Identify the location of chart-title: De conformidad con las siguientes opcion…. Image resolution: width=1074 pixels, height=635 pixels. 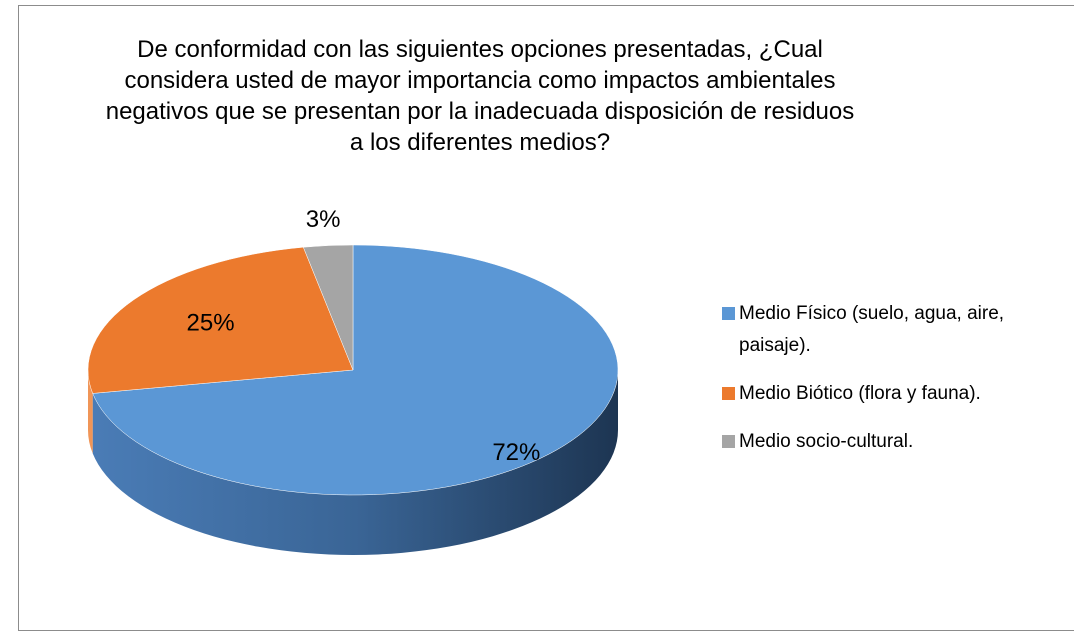
(480, 96).